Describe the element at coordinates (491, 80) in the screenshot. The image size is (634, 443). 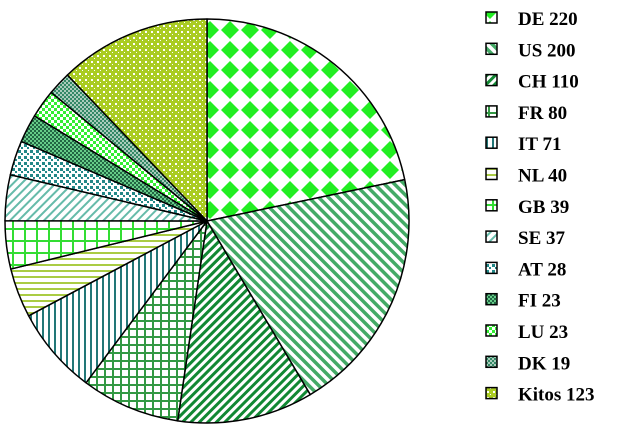
I see `legend-swatch-ch` at that location.